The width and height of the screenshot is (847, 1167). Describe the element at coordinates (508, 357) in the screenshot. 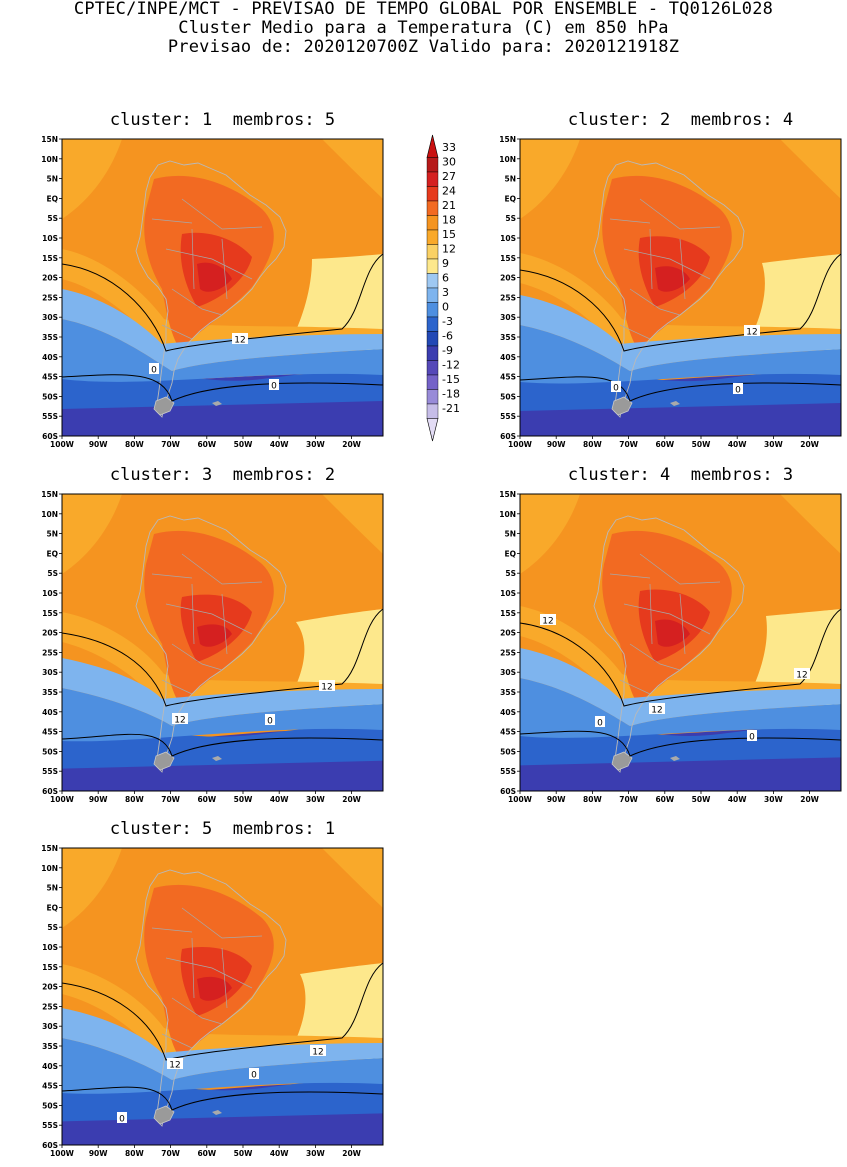

I see `lat-label: 40S` at that location.